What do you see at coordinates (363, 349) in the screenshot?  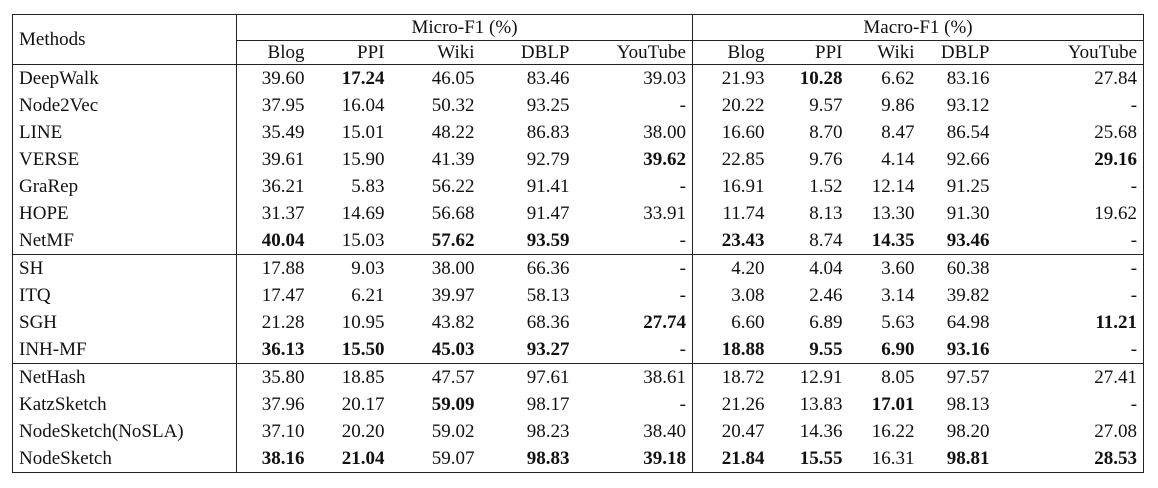 I see `best-value: 15.50` at bounding box center [363, 349].